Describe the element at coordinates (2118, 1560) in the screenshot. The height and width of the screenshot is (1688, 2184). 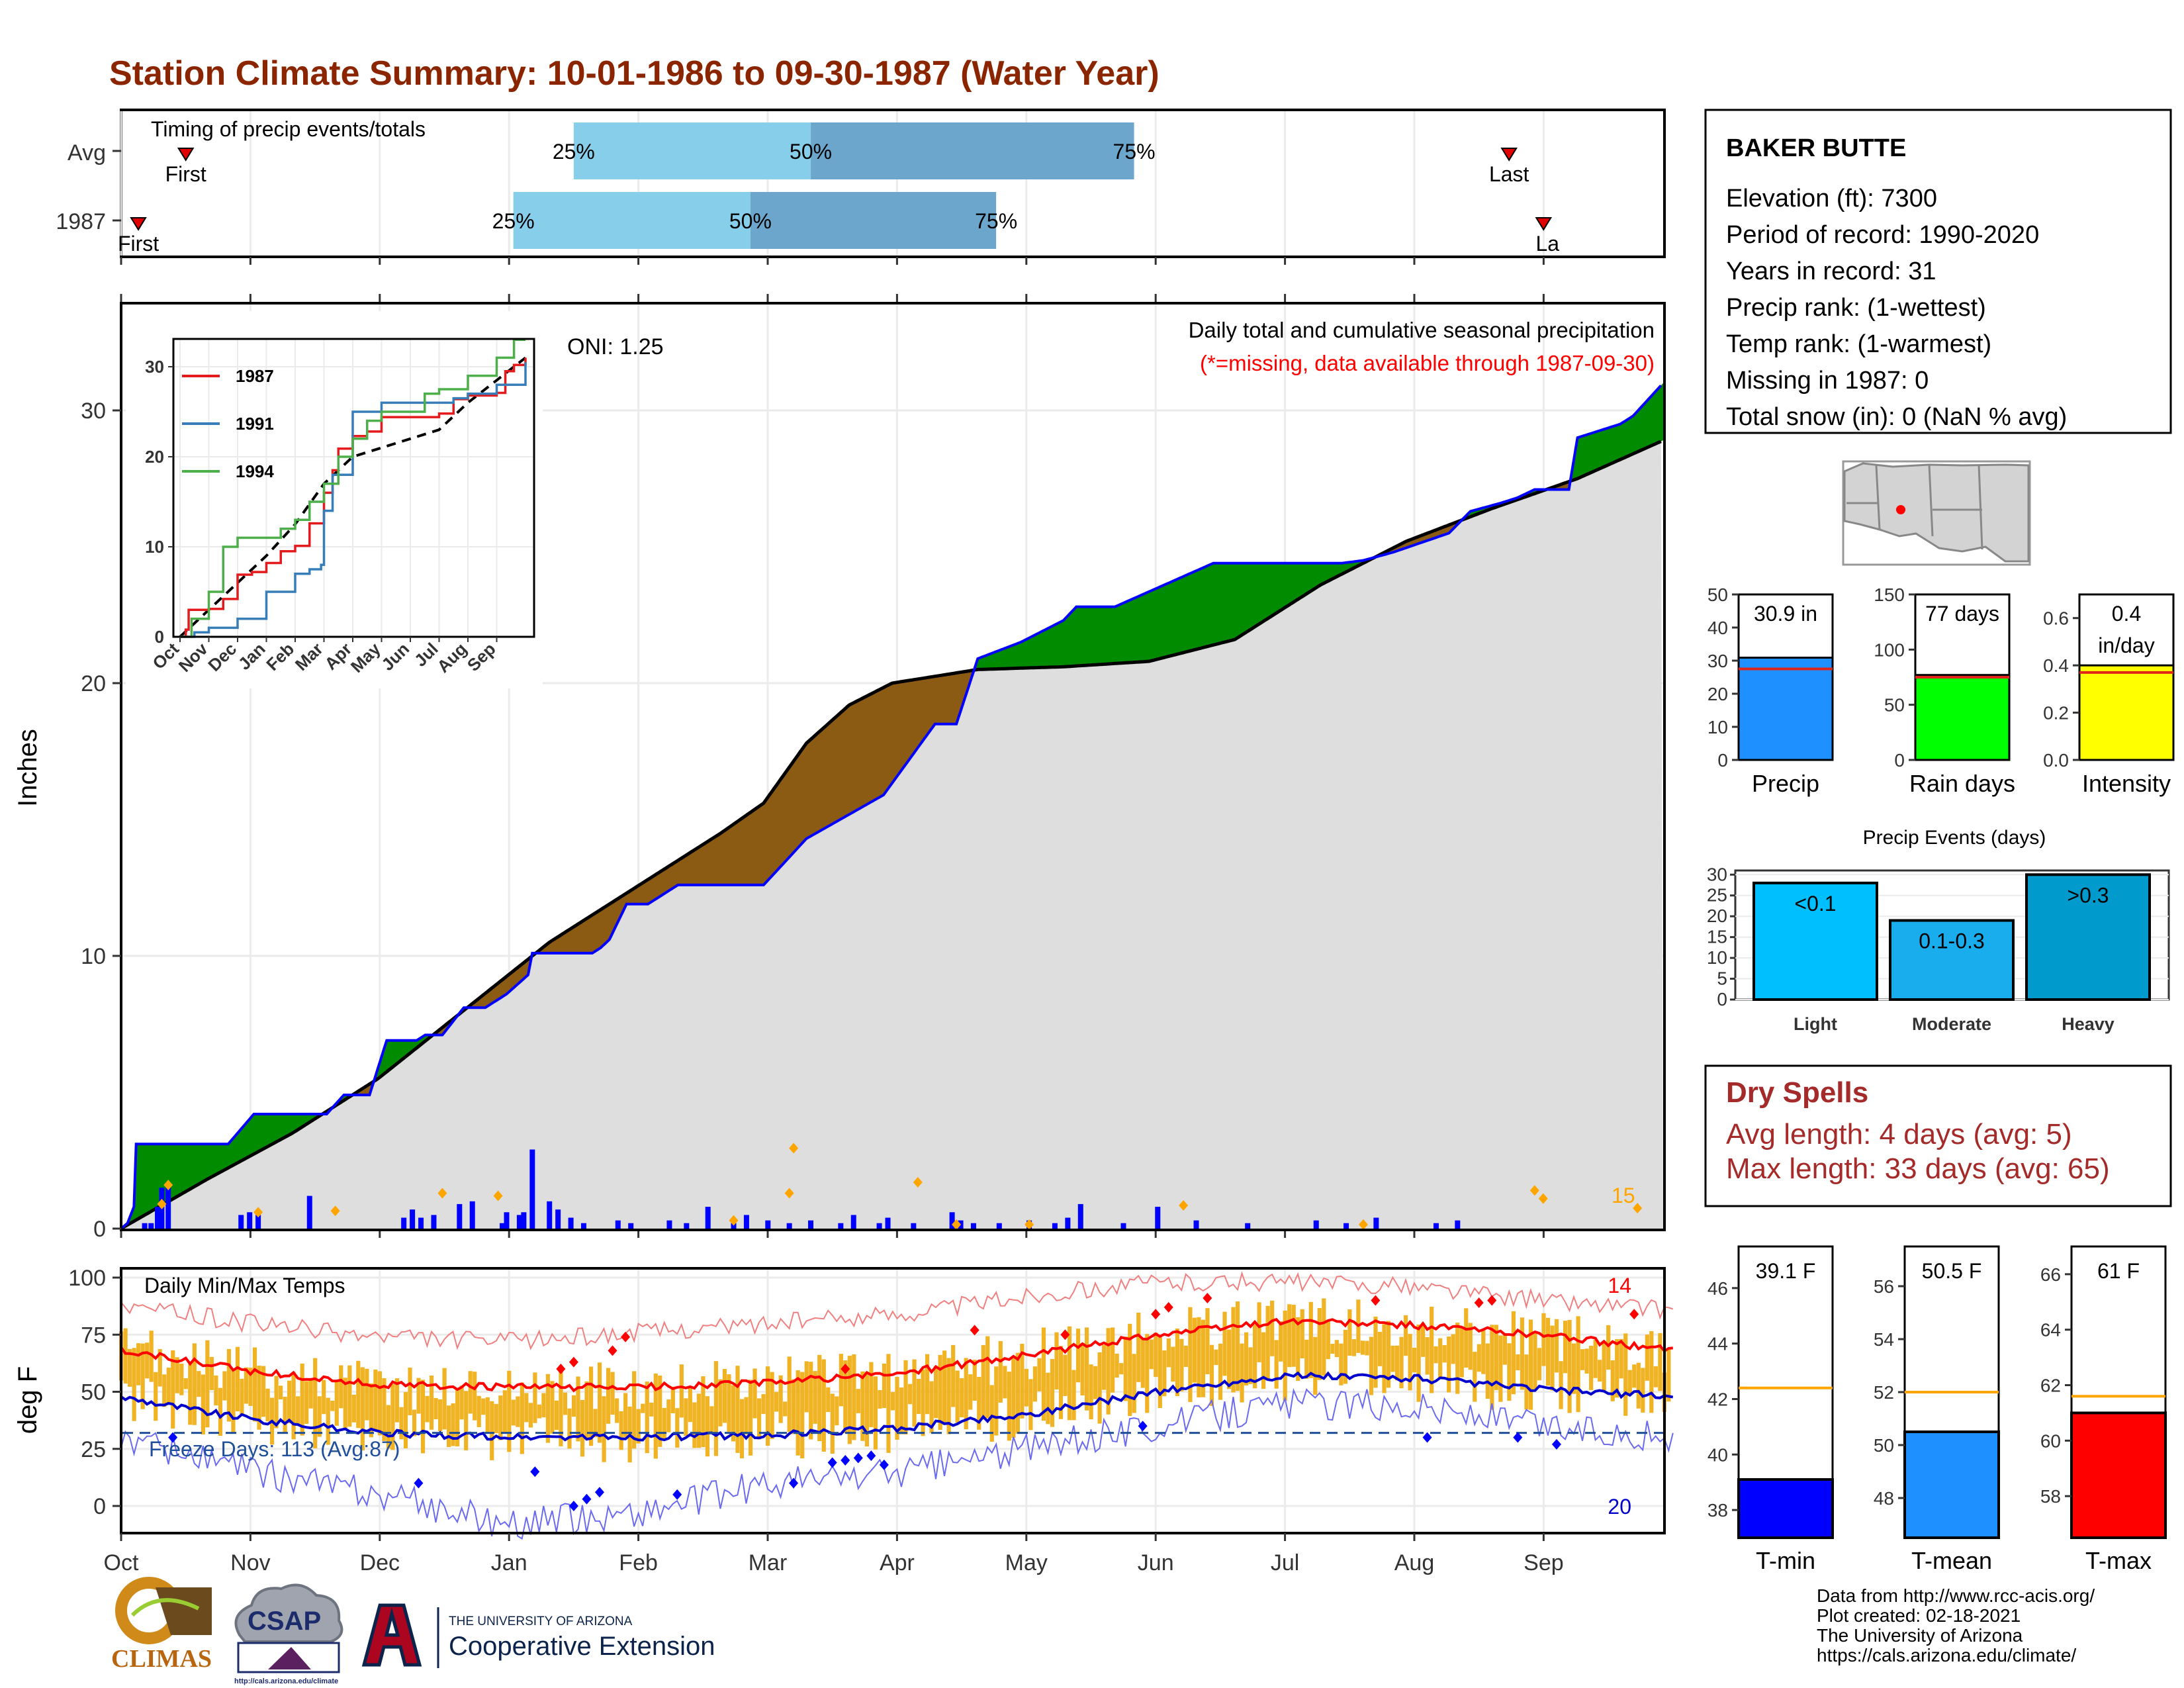
I see `temp-summary-category-label: T-max` at that location.